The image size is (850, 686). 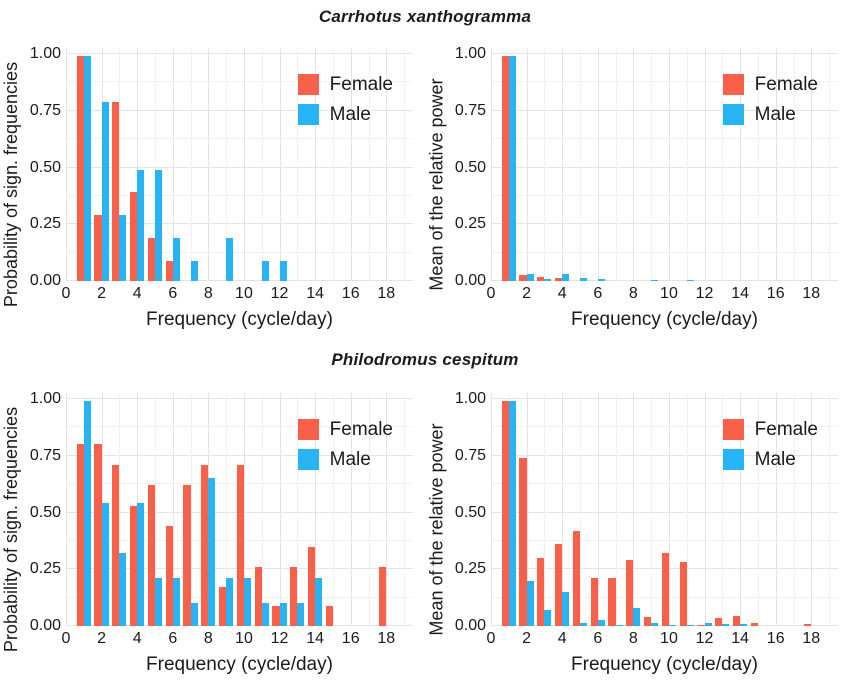 What do you see at coordinates (470, 455) in the screenshot?
I see `y-tick-label: 0.75` at bounding box center [470, 455].